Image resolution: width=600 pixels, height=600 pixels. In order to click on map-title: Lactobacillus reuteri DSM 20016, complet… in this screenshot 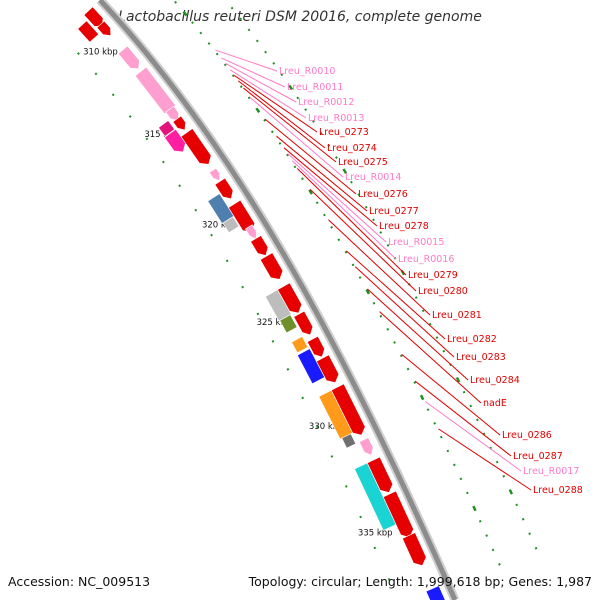, I will do `click(300, 17)`.